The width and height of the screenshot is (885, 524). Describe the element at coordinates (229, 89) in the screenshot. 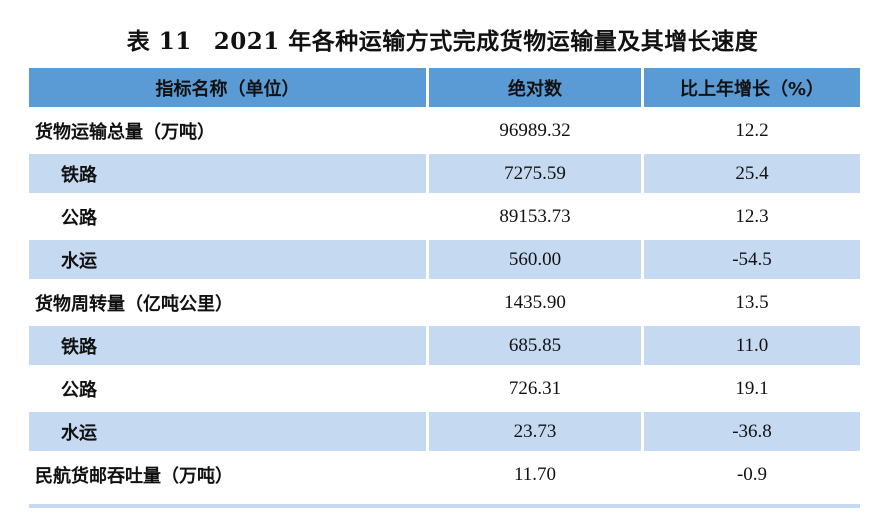

I see `header-indicator: 指标名称（单位）` at that location.